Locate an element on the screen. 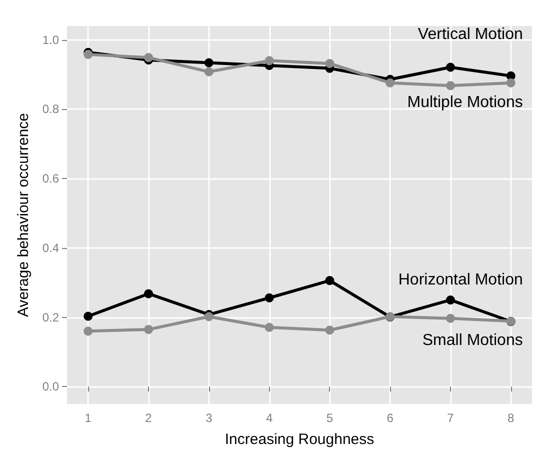 The height and width of the screenshot is (462, 550). y-tick-label: 0.6 is located at coordinates (51, 179).